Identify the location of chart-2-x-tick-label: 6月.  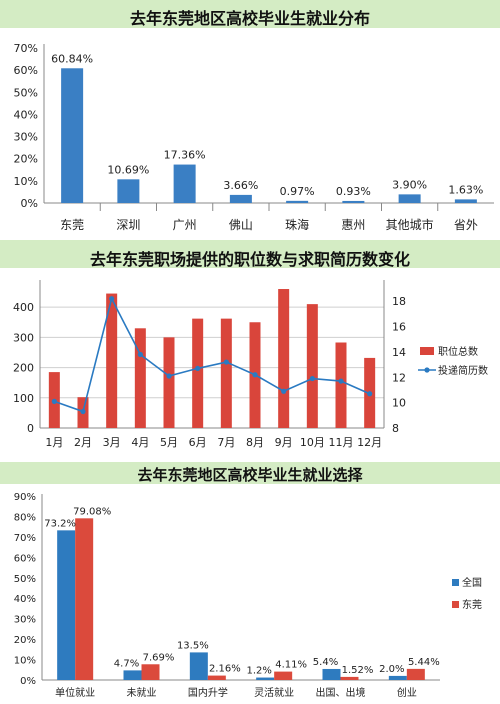
(198, 442).